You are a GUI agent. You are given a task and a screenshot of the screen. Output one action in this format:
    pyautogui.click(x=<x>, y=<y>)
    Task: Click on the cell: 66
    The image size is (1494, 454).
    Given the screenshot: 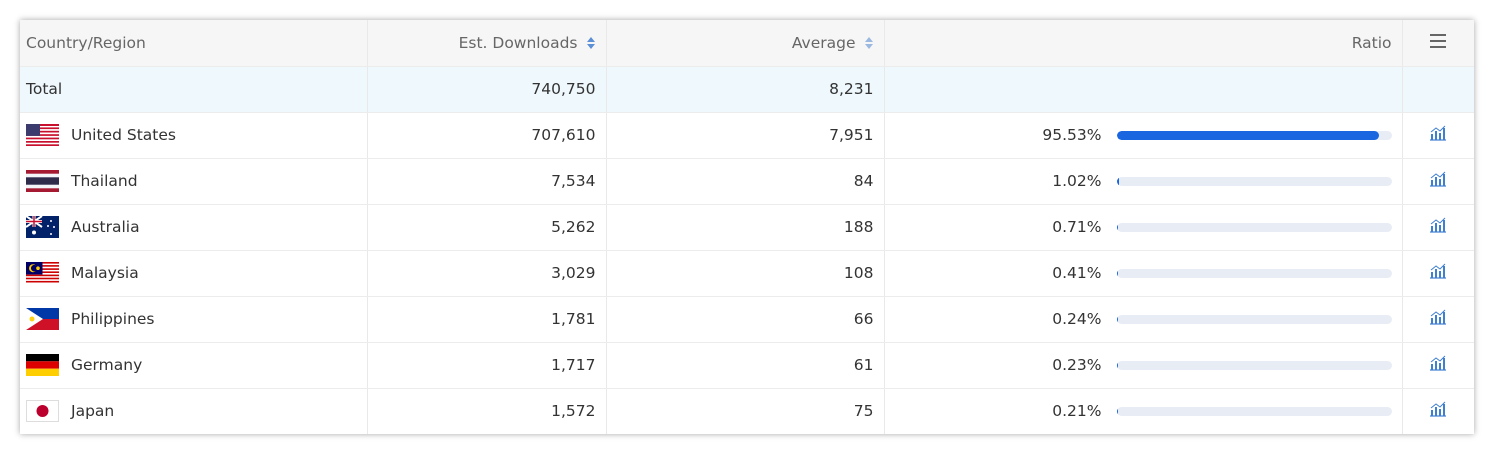 What is the action you would take?
    pyautogui.click(x=745, y=319)
    